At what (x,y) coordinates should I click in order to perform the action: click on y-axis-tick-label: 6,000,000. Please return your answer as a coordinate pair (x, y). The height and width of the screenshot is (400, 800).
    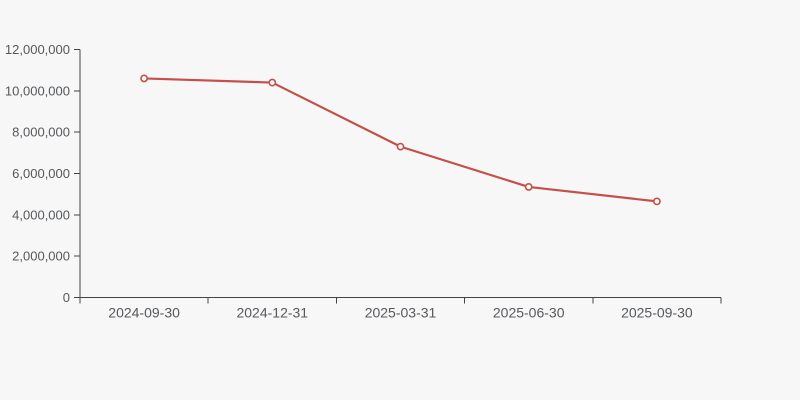
    Looking at the image, I should click on (41, 173).